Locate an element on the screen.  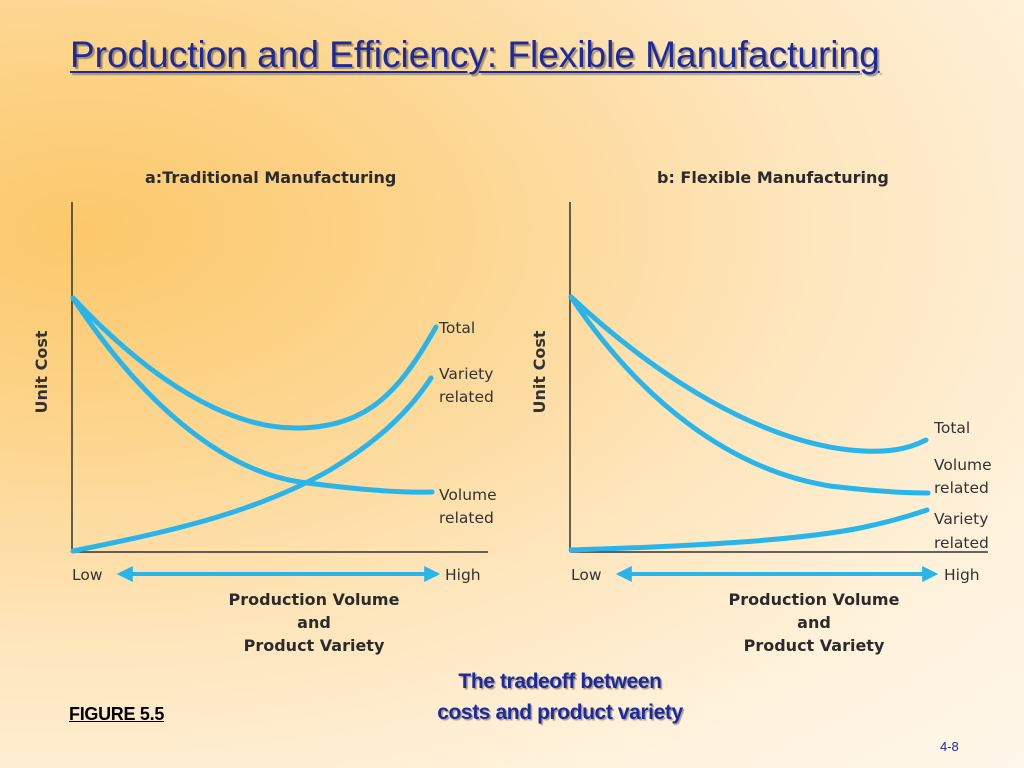
panel-a-volume-label-line2: related is located at coordinates (466, 518).